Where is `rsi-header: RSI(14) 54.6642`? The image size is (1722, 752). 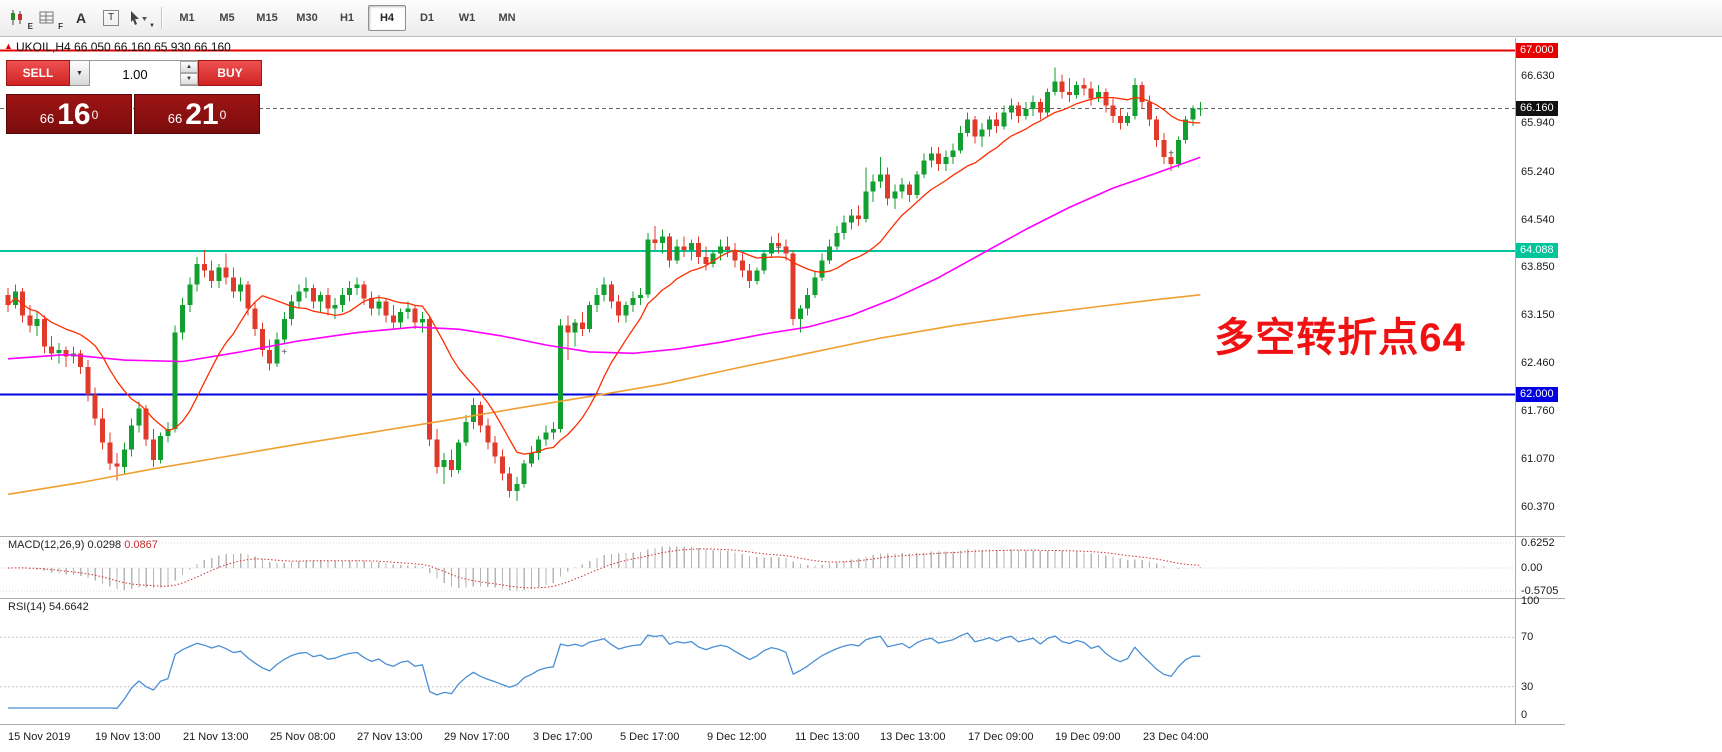 rsi-header: RSI(14) 54.6642 is located at coordinates (48, 607).